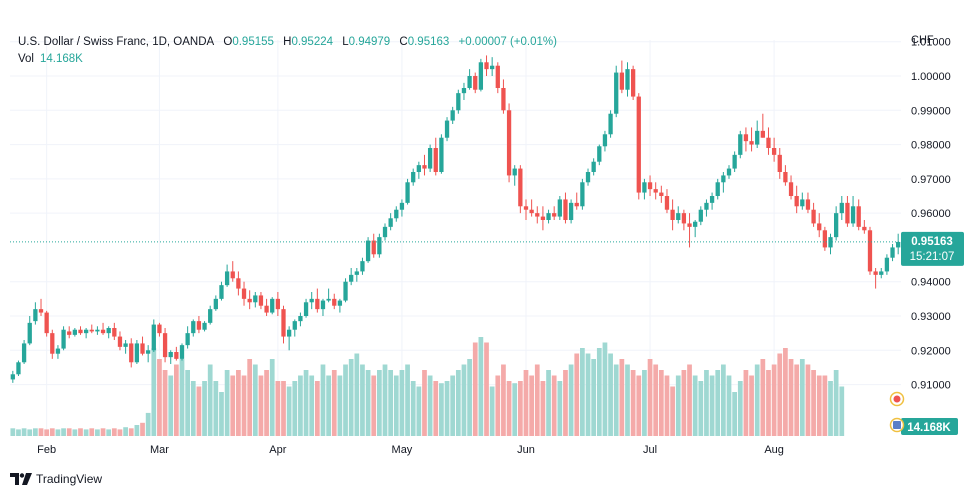 The image size is (979, 498). What do you see at coordinates (931, 283) in the screenshot?
I see `price-tick-label: 0.94000` at bounding box center [931, 283].